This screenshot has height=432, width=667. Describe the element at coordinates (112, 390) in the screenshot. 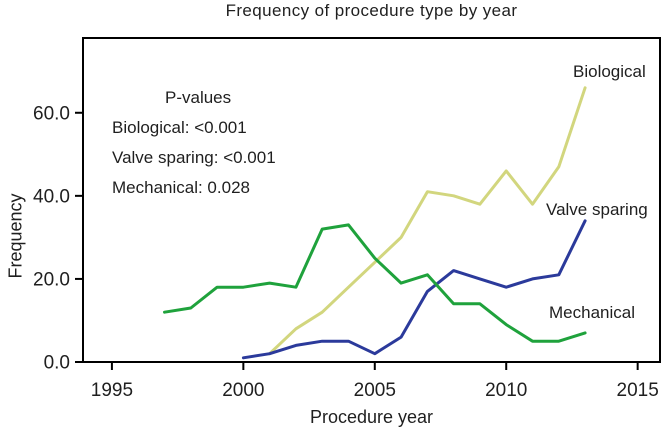

I see `x-tick-label: 1995` at that location.